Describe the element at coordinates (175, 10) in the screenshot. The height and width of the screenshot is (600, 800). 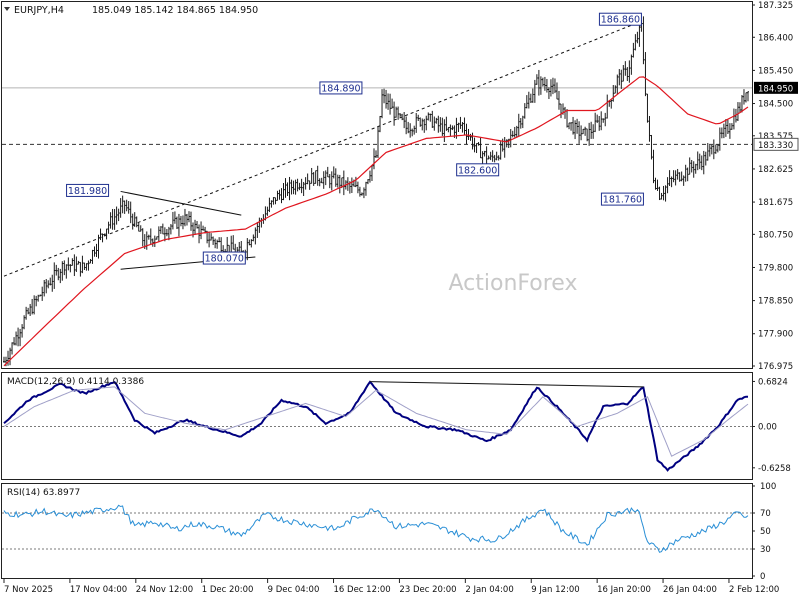
I see `ohlc-readout: 185.049 185.142 184.865 184.950` at that location.